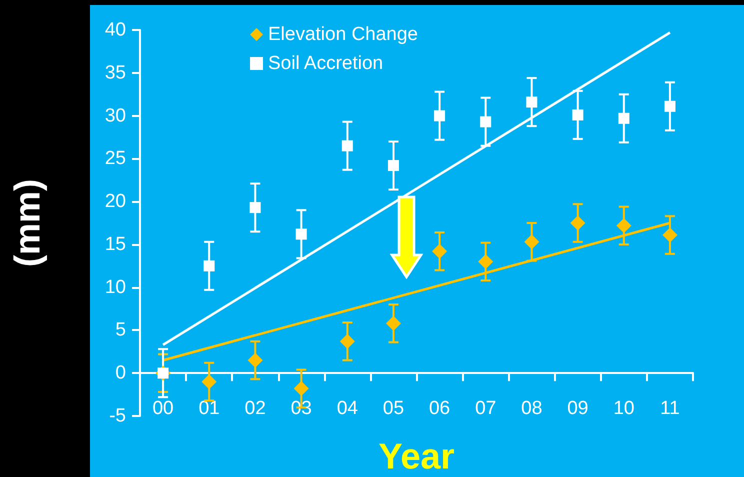  What do you see at coordinates (347, 408) in the screenshot?
I see `x-tick-label: 04` at bounding box center [347, 408].